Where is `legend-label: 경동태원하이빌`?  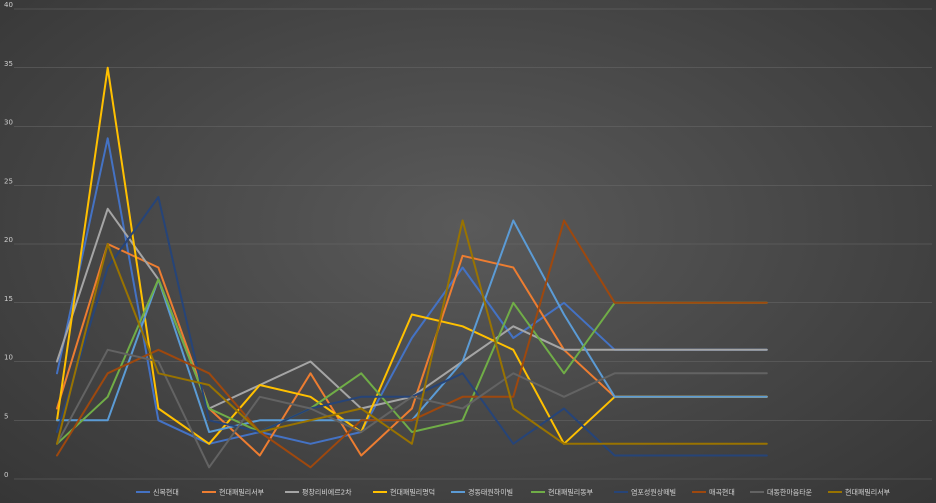
legend-label: 경동태원하이빌 is located at coordinates (490, 492).